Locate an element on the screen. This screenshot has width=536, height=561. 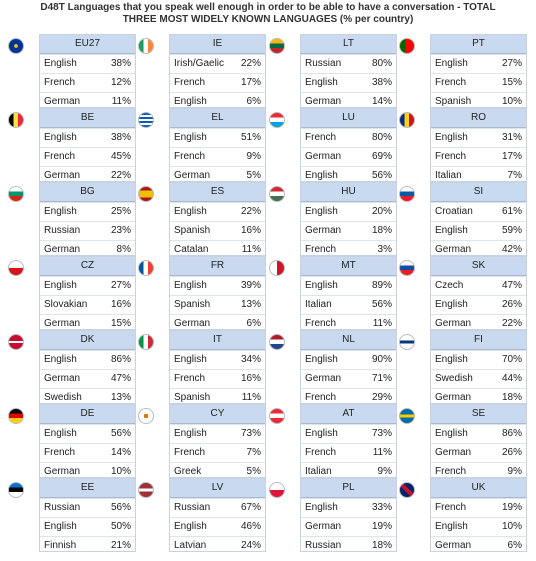
ie-flag-icon is located at coordinates (146, 46).